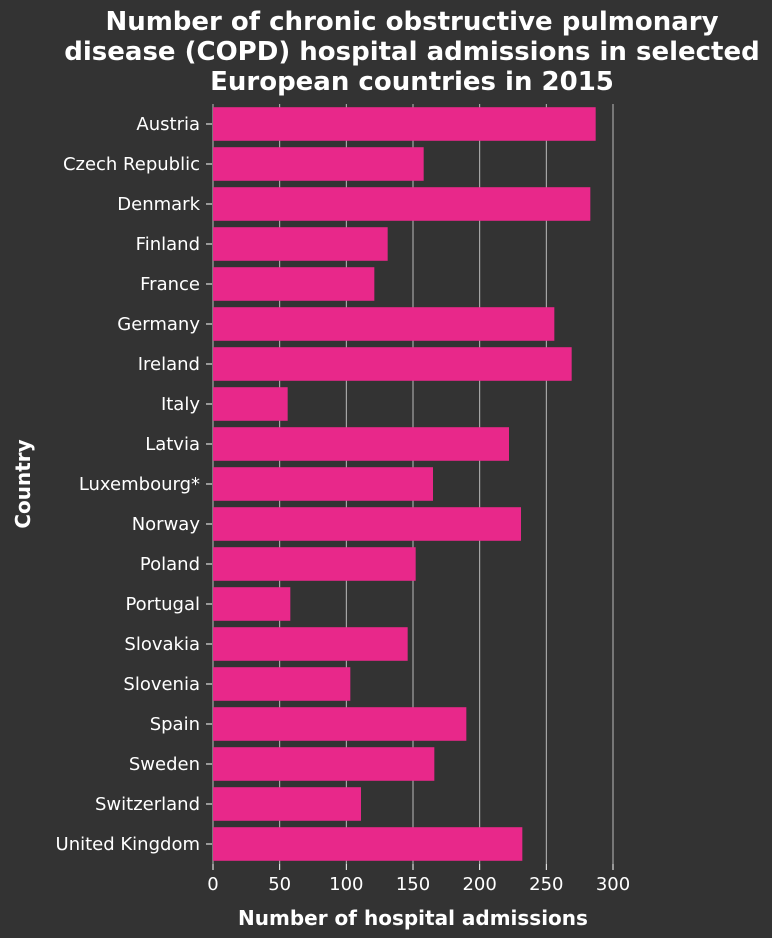  Describe the element at coordinates (479, 884) in the screenshot. I see `x-tick-label: 200` at that location.